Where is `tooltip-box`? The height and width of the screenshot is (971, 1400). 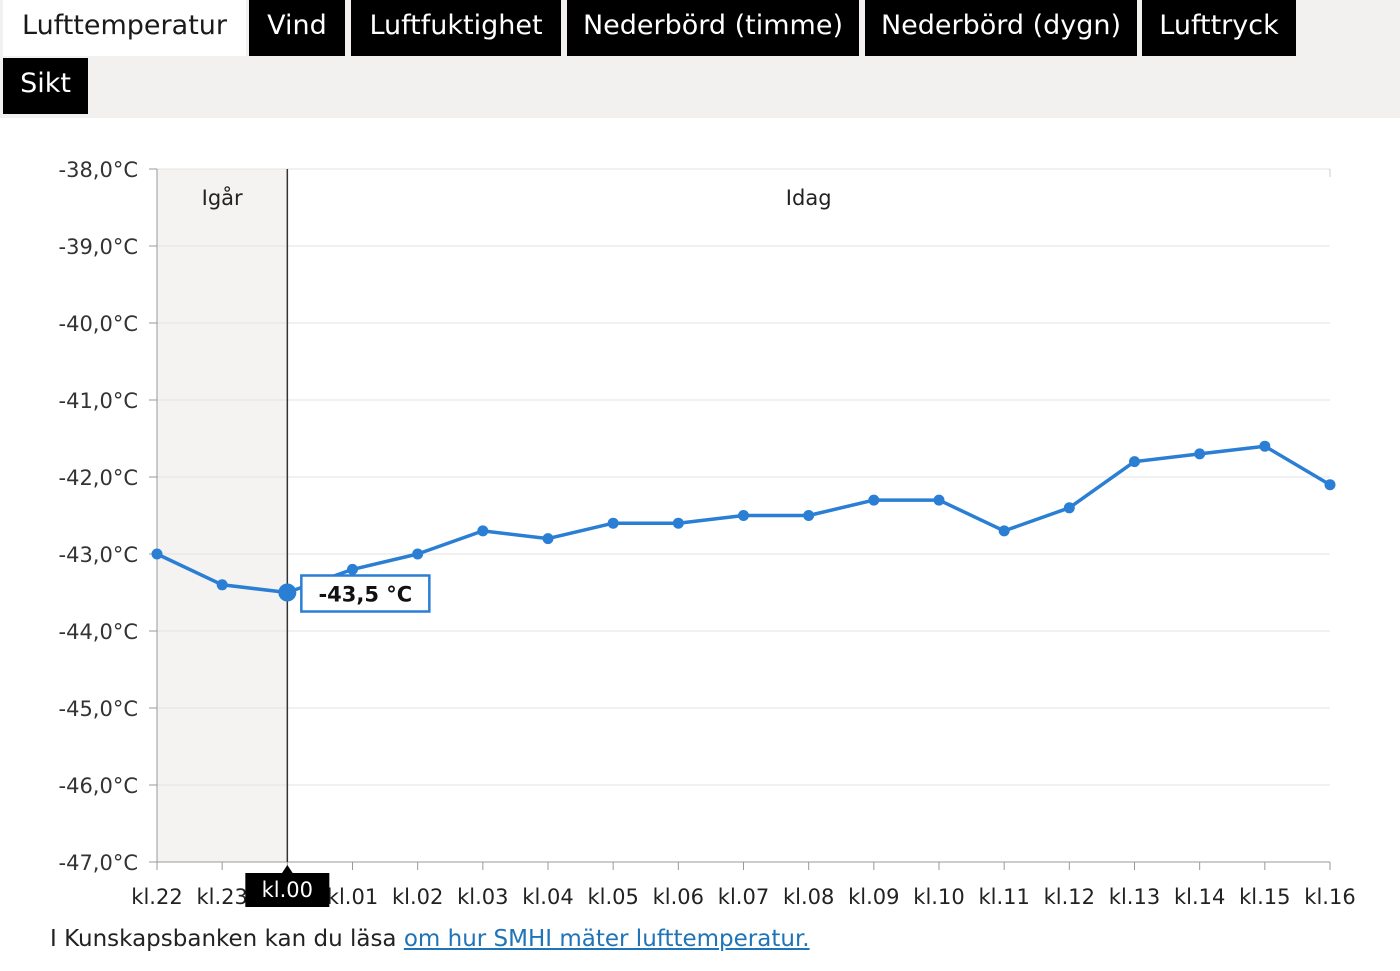 tooltip-box is located at coordinates (365, 593).